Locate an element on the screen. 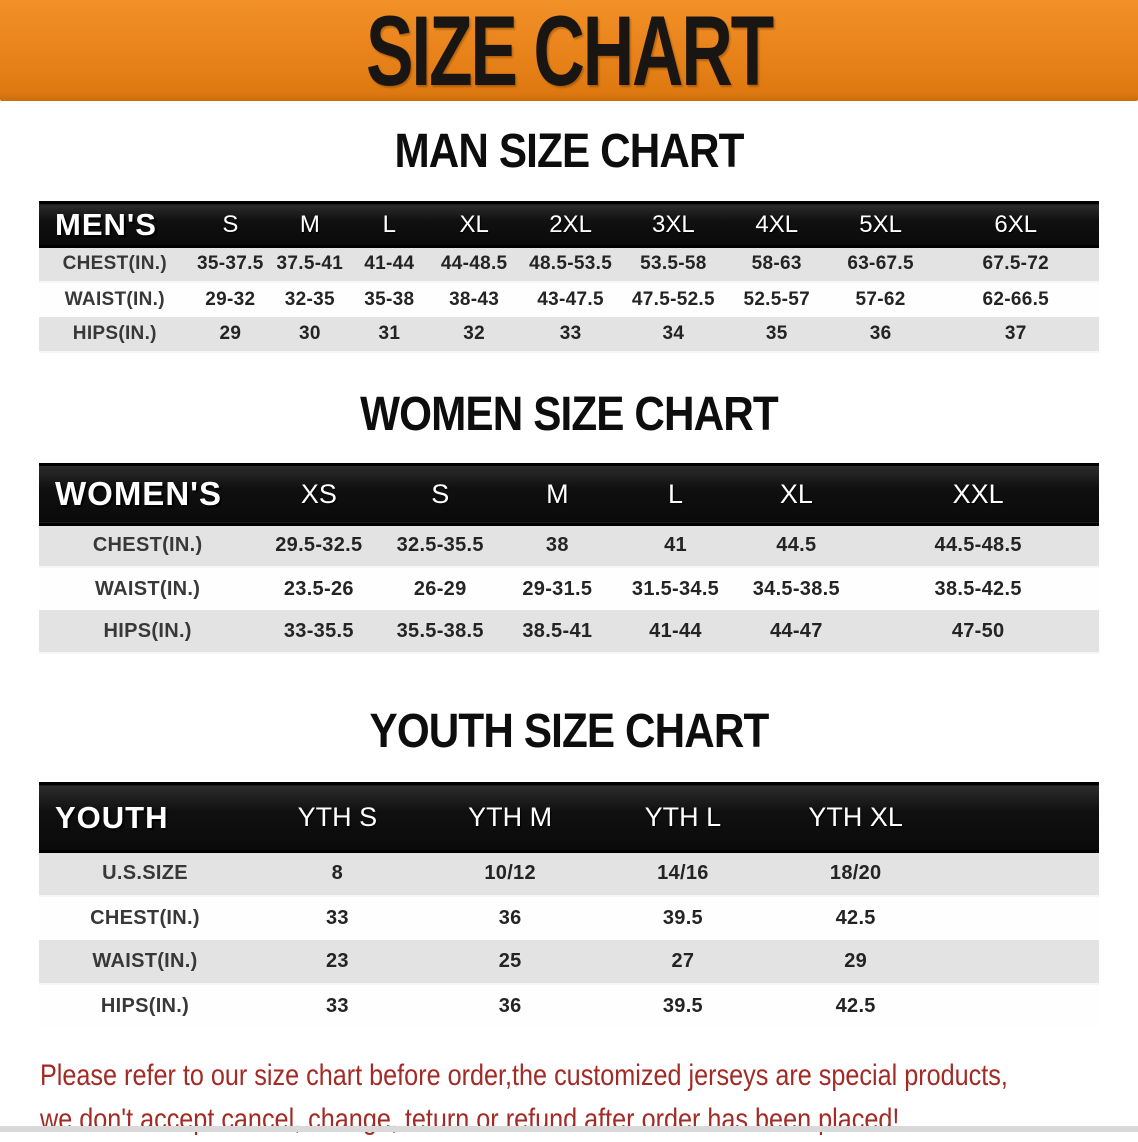  size-value: 23.5-26 is located at coordinates (319, 588).